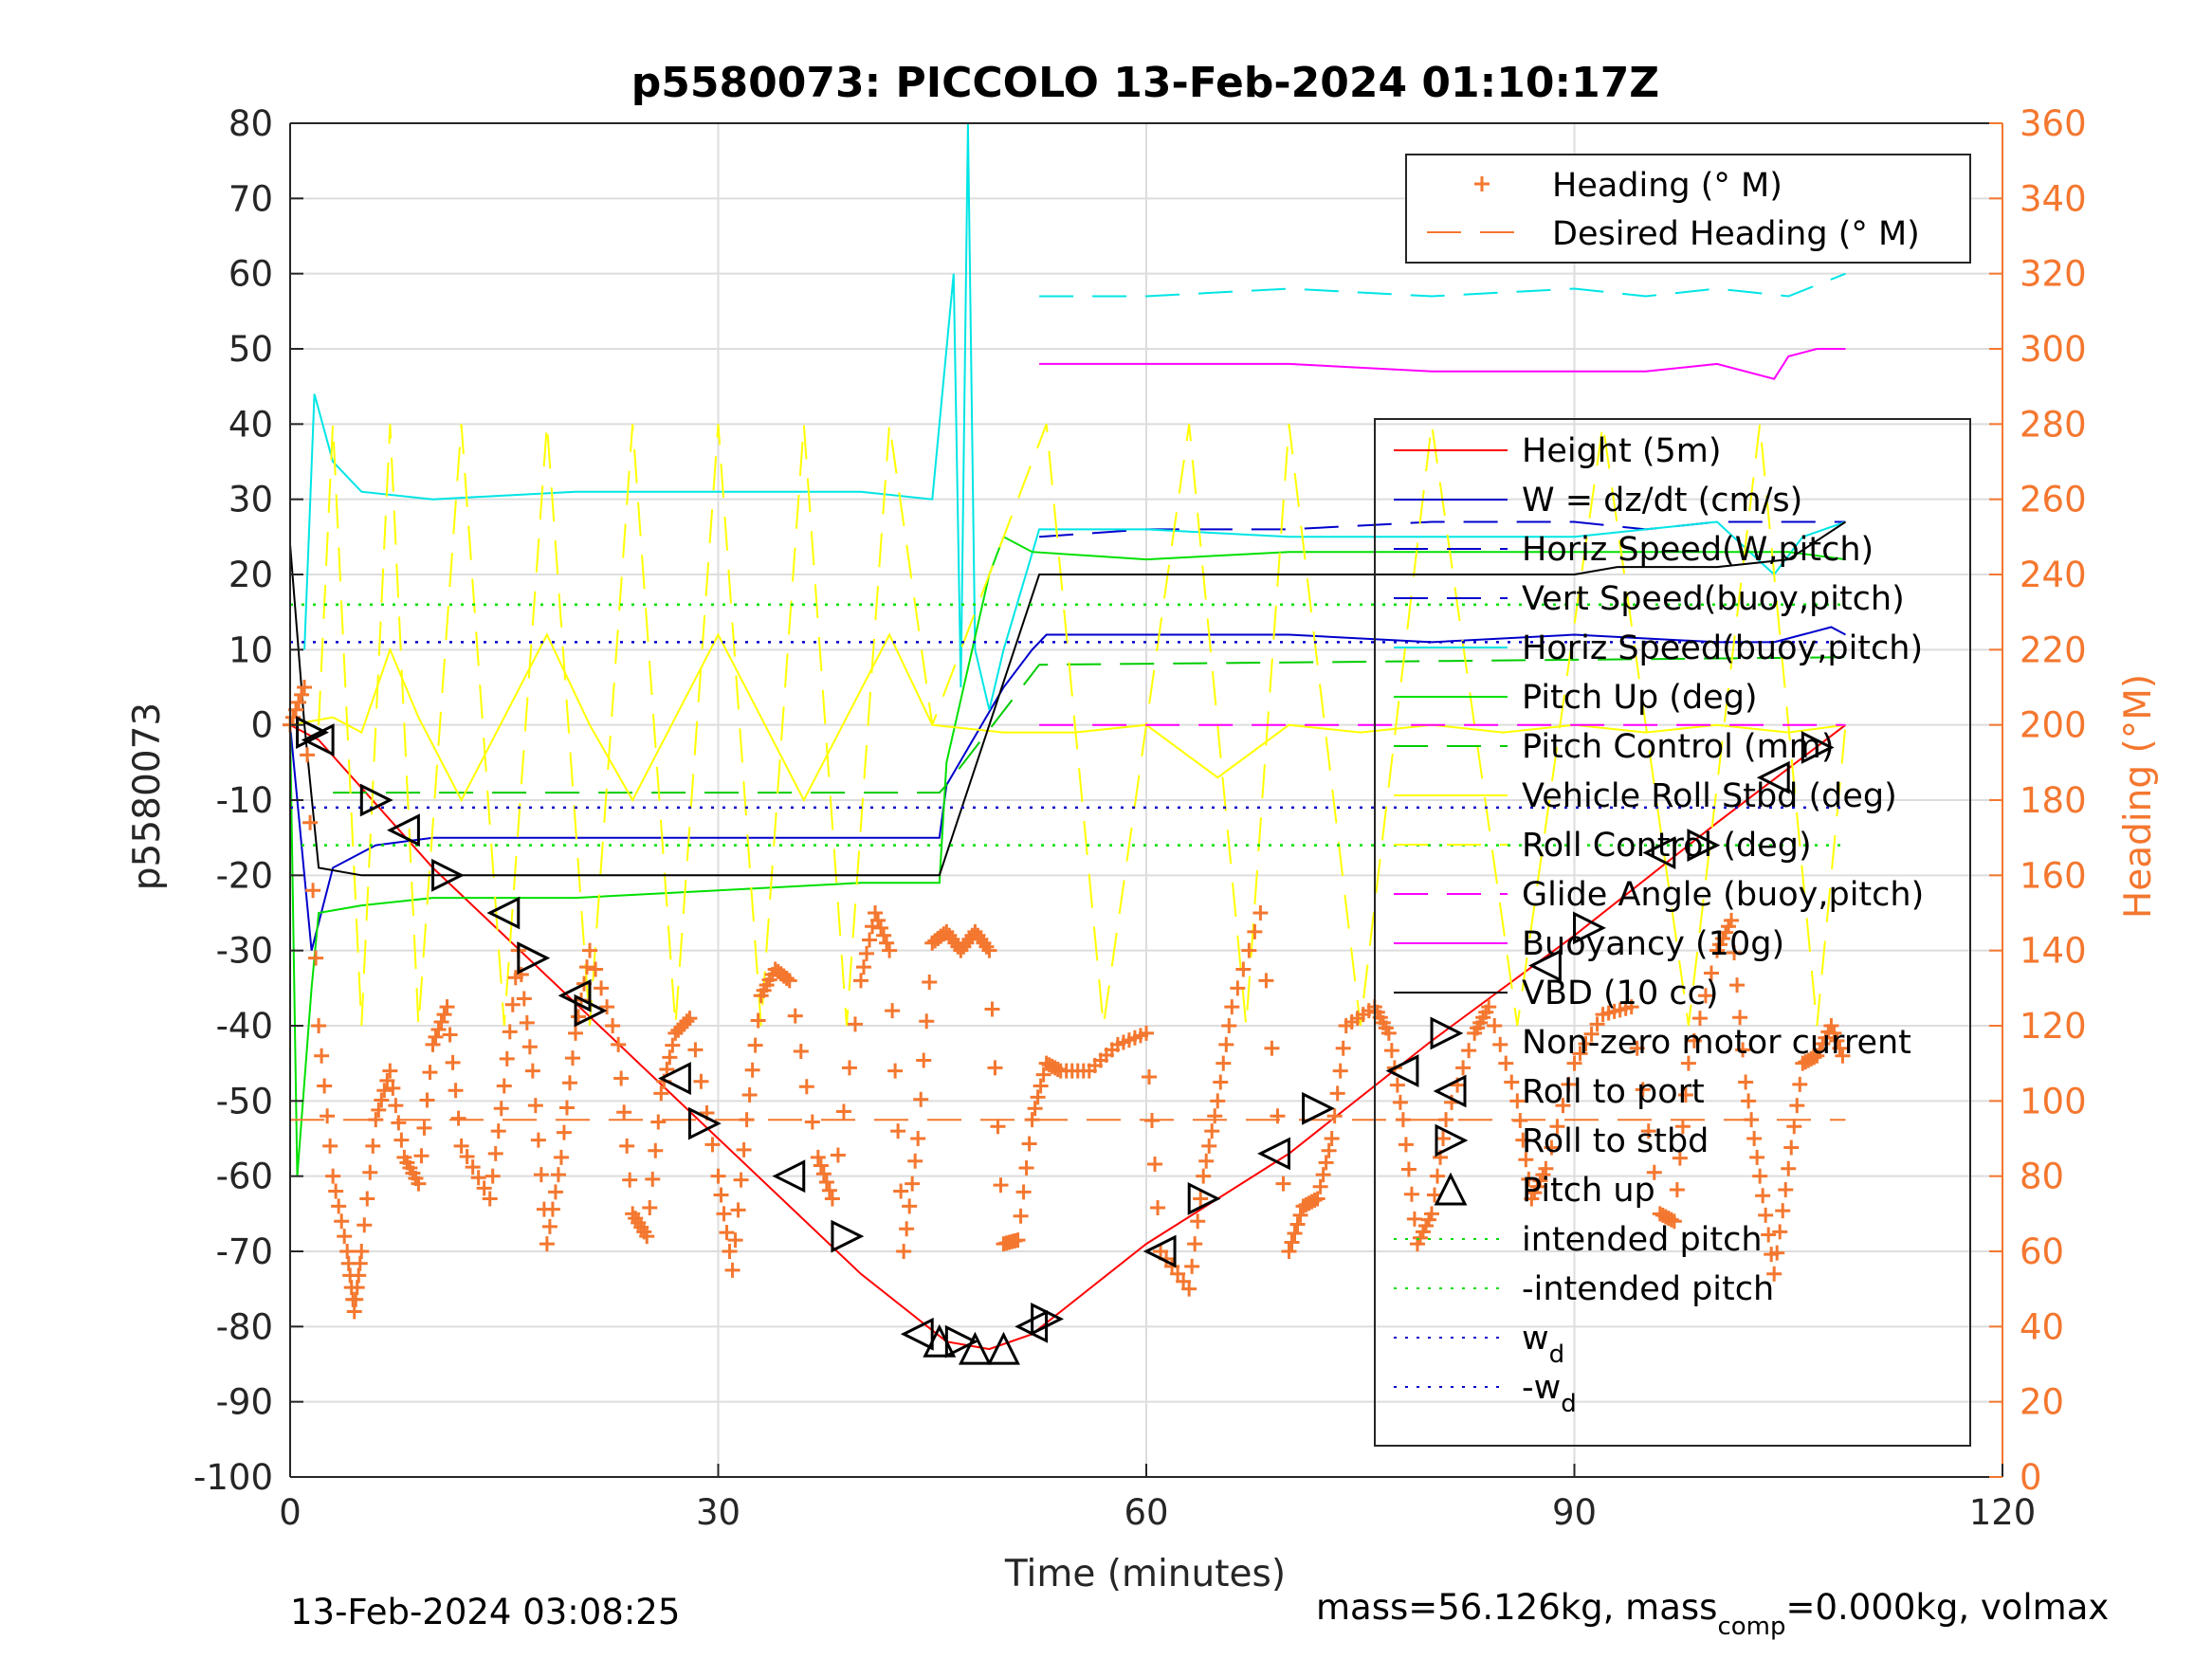  What do you see at coordinates (251, 500) in the screenshot?
I see `y-tick-label: 30` at bounding box center [251, 500].